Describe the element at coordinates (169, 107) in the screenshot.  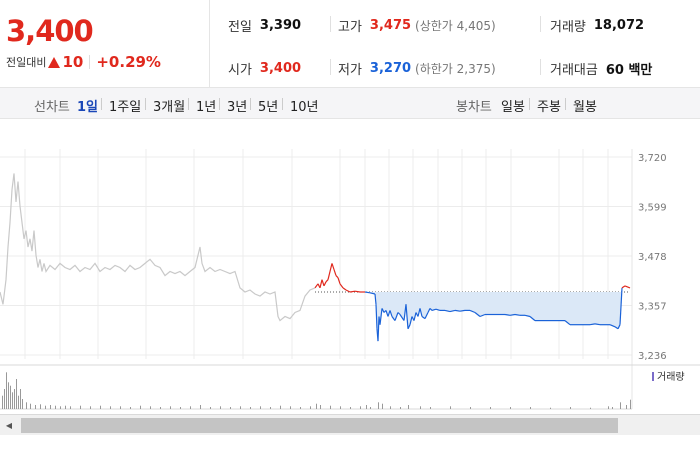
I see `period-3m-tab: 3개월` at that location.